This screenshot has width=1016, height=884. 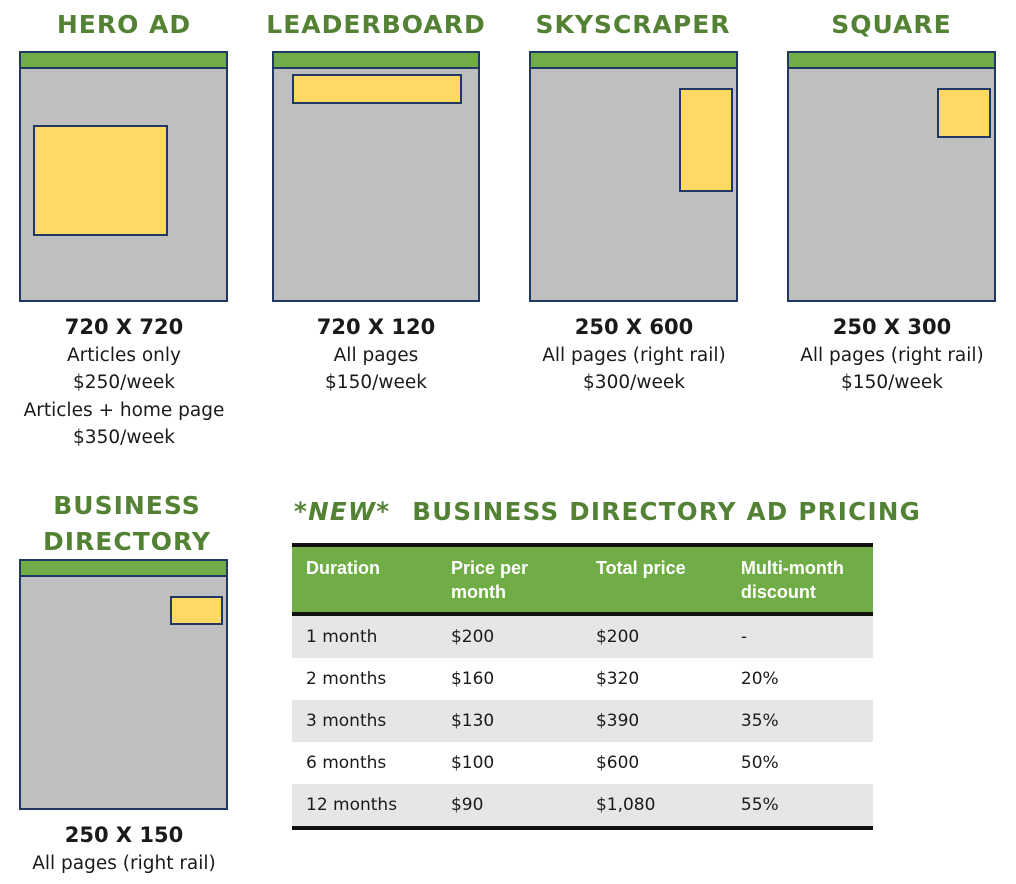 What do you see at coordinates (799, 806) in the screenshot?
I see `discount-cell: 55%` at bounding box center [799, 806].